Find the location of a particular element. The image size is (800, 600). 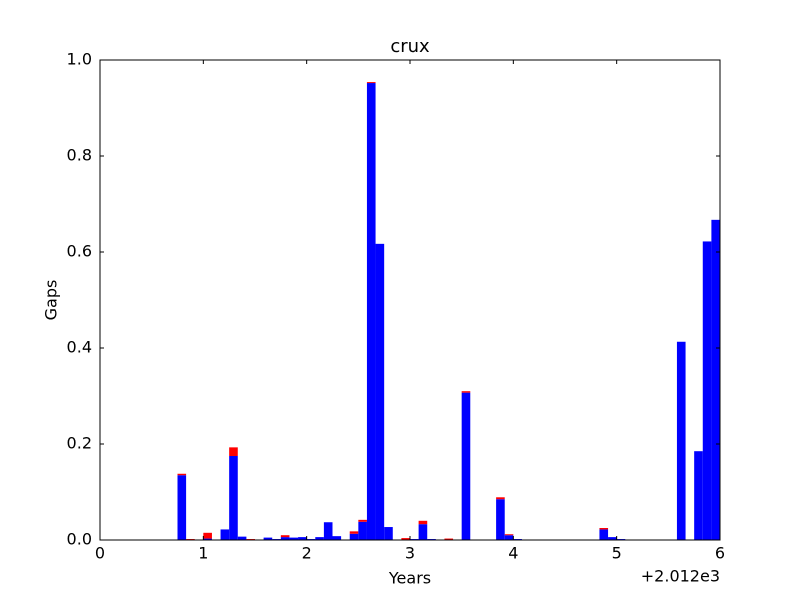

x-tick-label: 6 is located at coordinates (720, 553).